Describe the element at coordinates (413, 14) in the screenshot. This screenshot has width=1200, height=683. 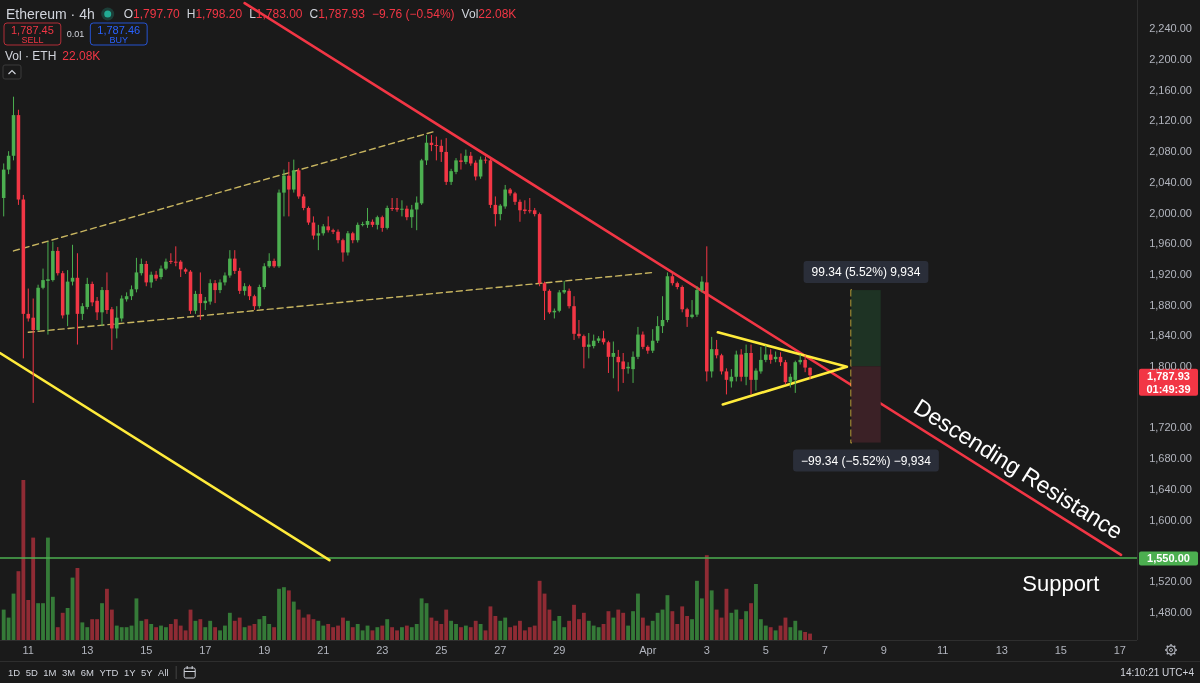
I see `annotation: −9.76 (−0.54%)` at that location.